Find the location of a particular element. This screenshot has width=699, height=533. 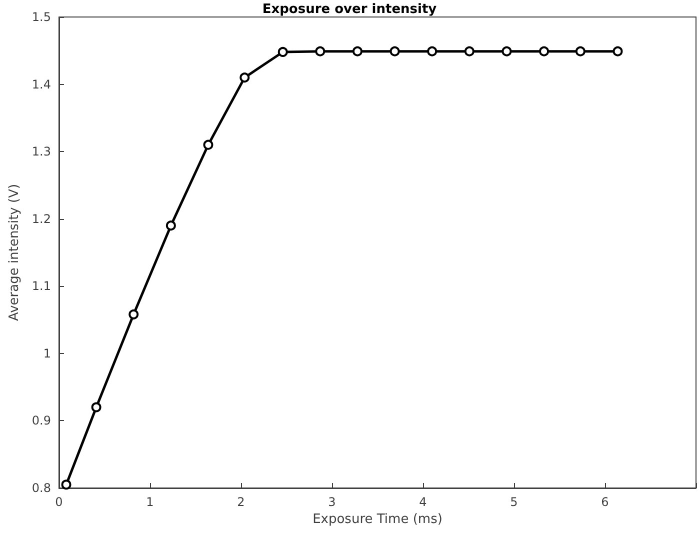

x-tick-label: 0 is located at coordinates (59, 502).